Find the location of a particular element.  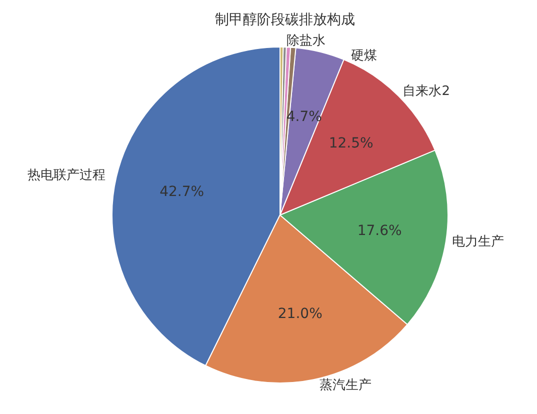

chart-title: 制甲醇阶段碳排放构成 is located at coordinates (285, 20).